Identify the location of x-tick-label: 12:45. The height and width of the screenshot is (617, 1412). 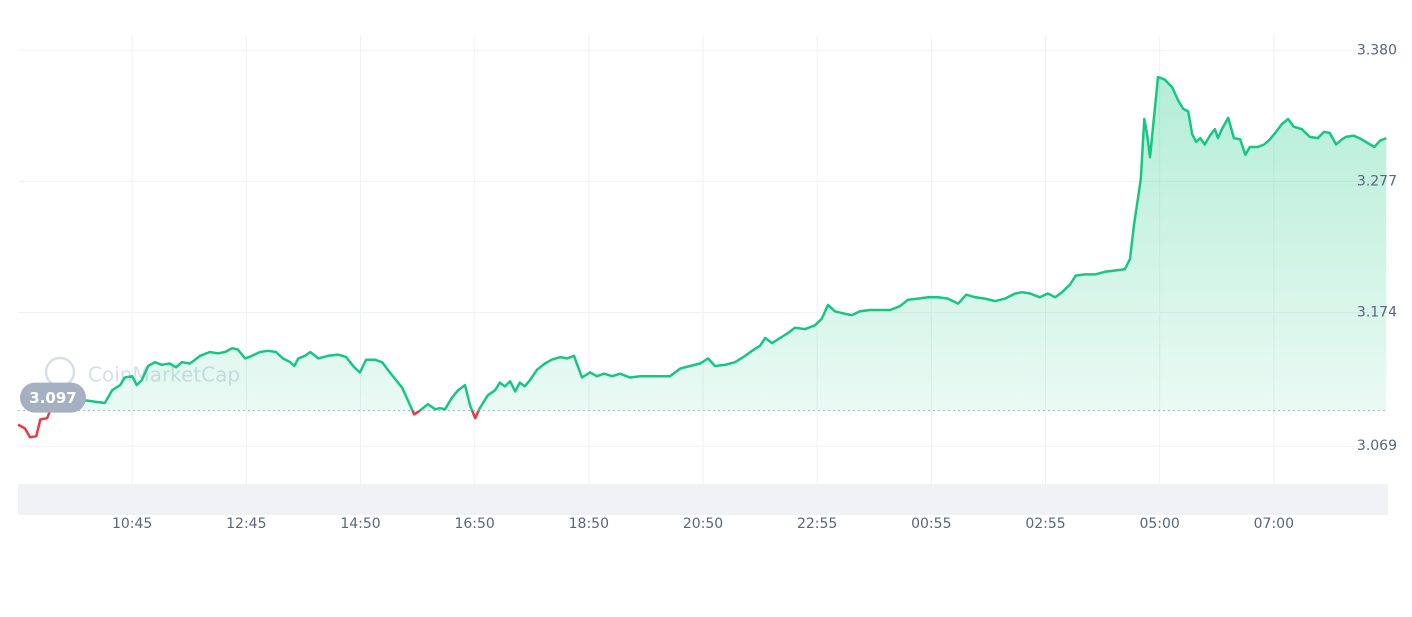
(246, 524).